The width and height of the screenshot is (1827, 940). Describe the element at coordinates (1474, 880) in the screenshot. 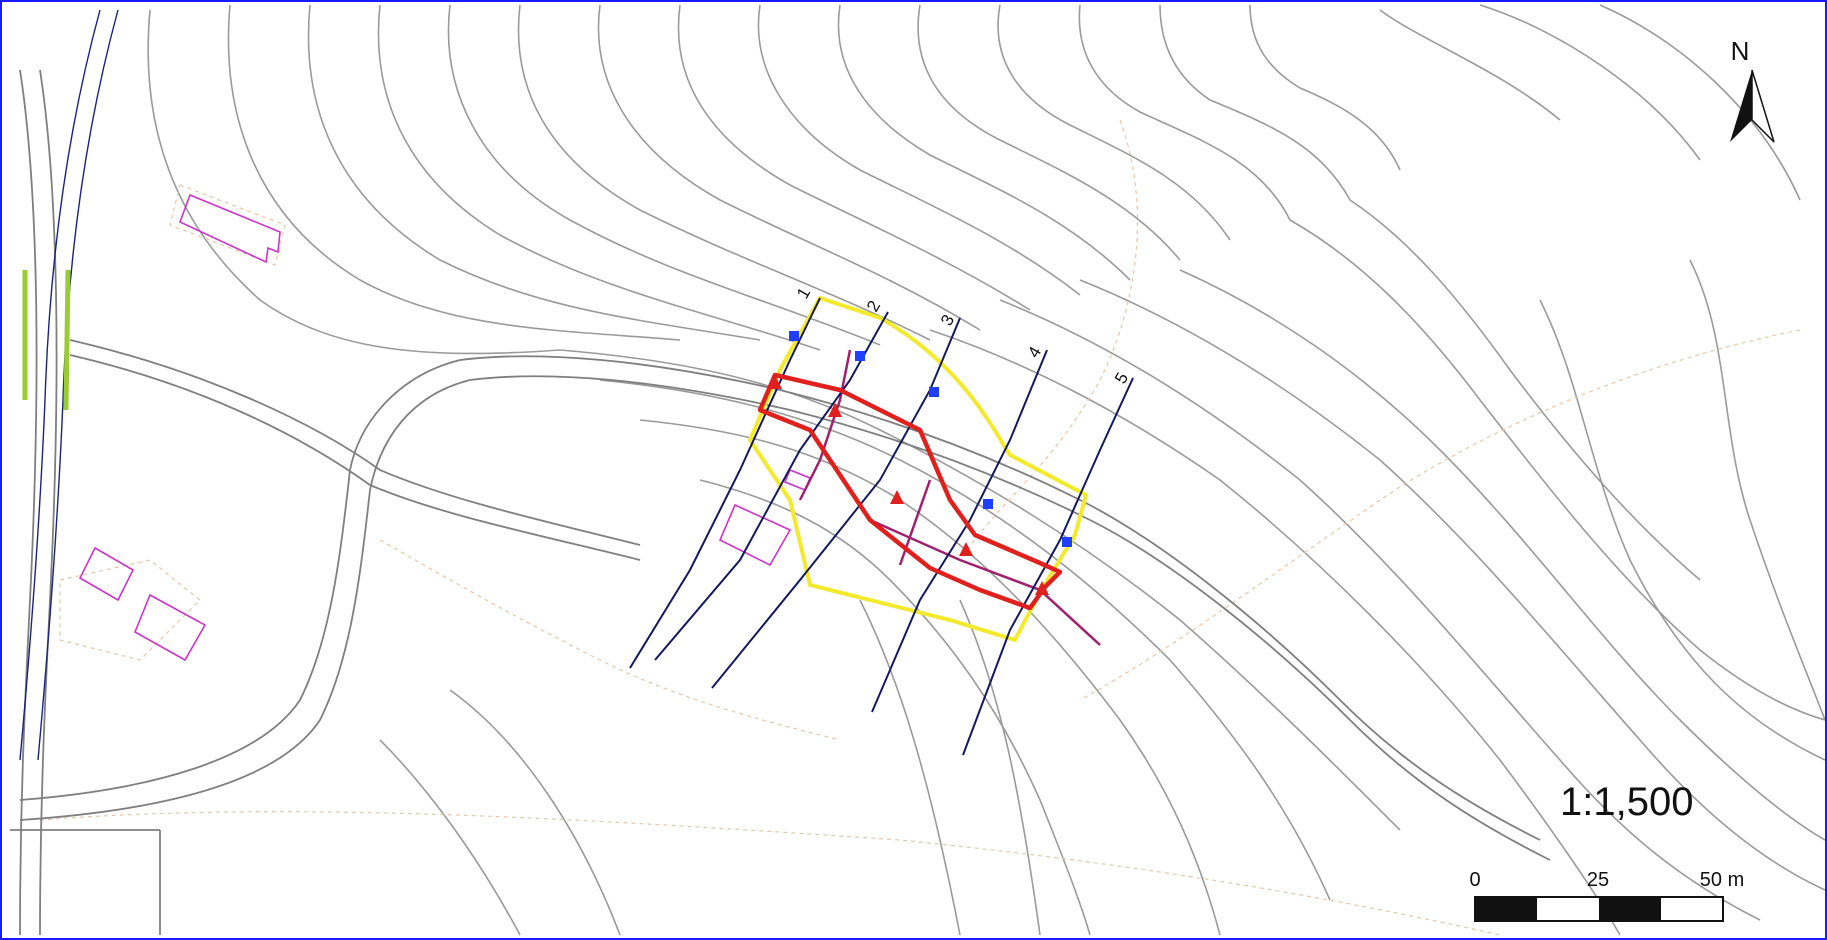

I see `scale-tick-label: 0` at that location.